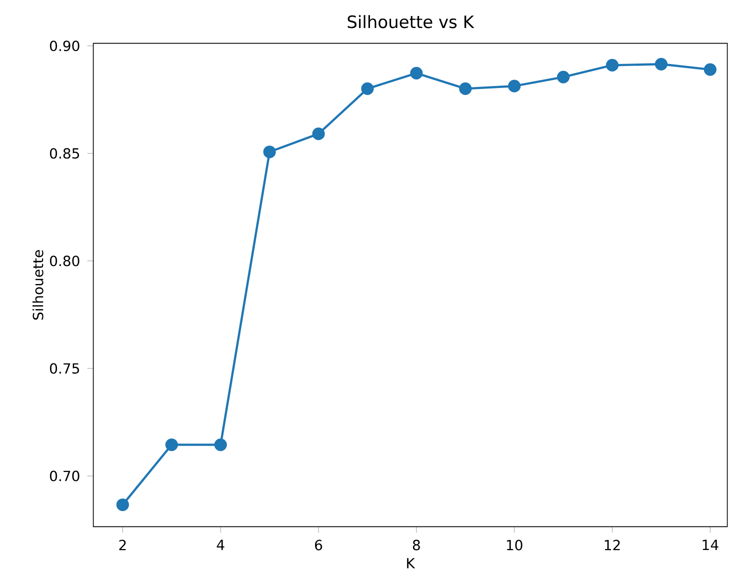 Image resolution: width=731 pixels, height=579 pixels. Describe the element at coordinates (65, 153) in the screenshot. I see `y-tick-label: 0.85` at that location.